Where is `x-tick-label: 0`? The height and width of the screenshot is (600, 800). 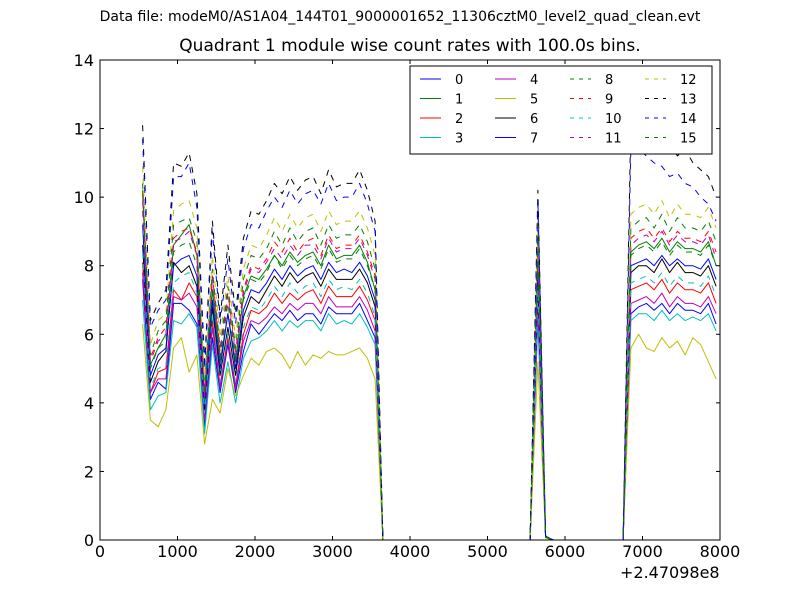 x-tick-label: 0 is located at coordinates (100, 551).